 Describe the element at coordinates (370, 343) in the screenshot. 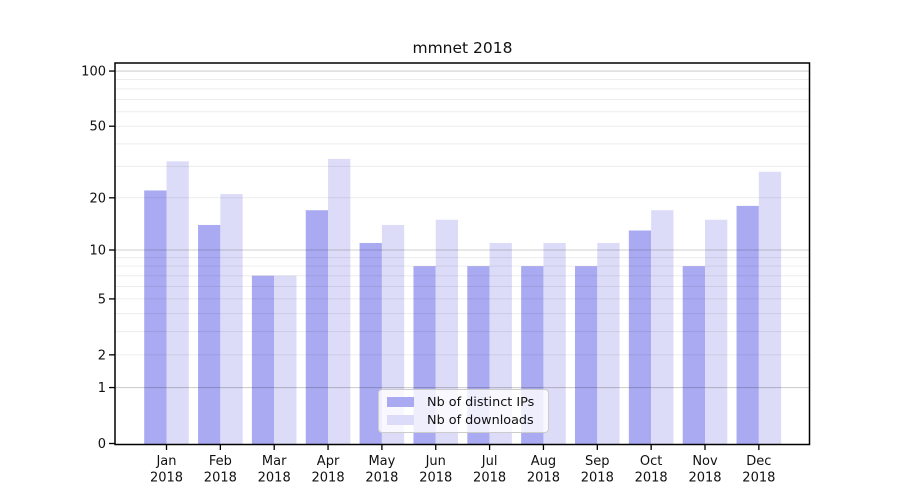

I see `bar-distinct-ips-may` at that location.